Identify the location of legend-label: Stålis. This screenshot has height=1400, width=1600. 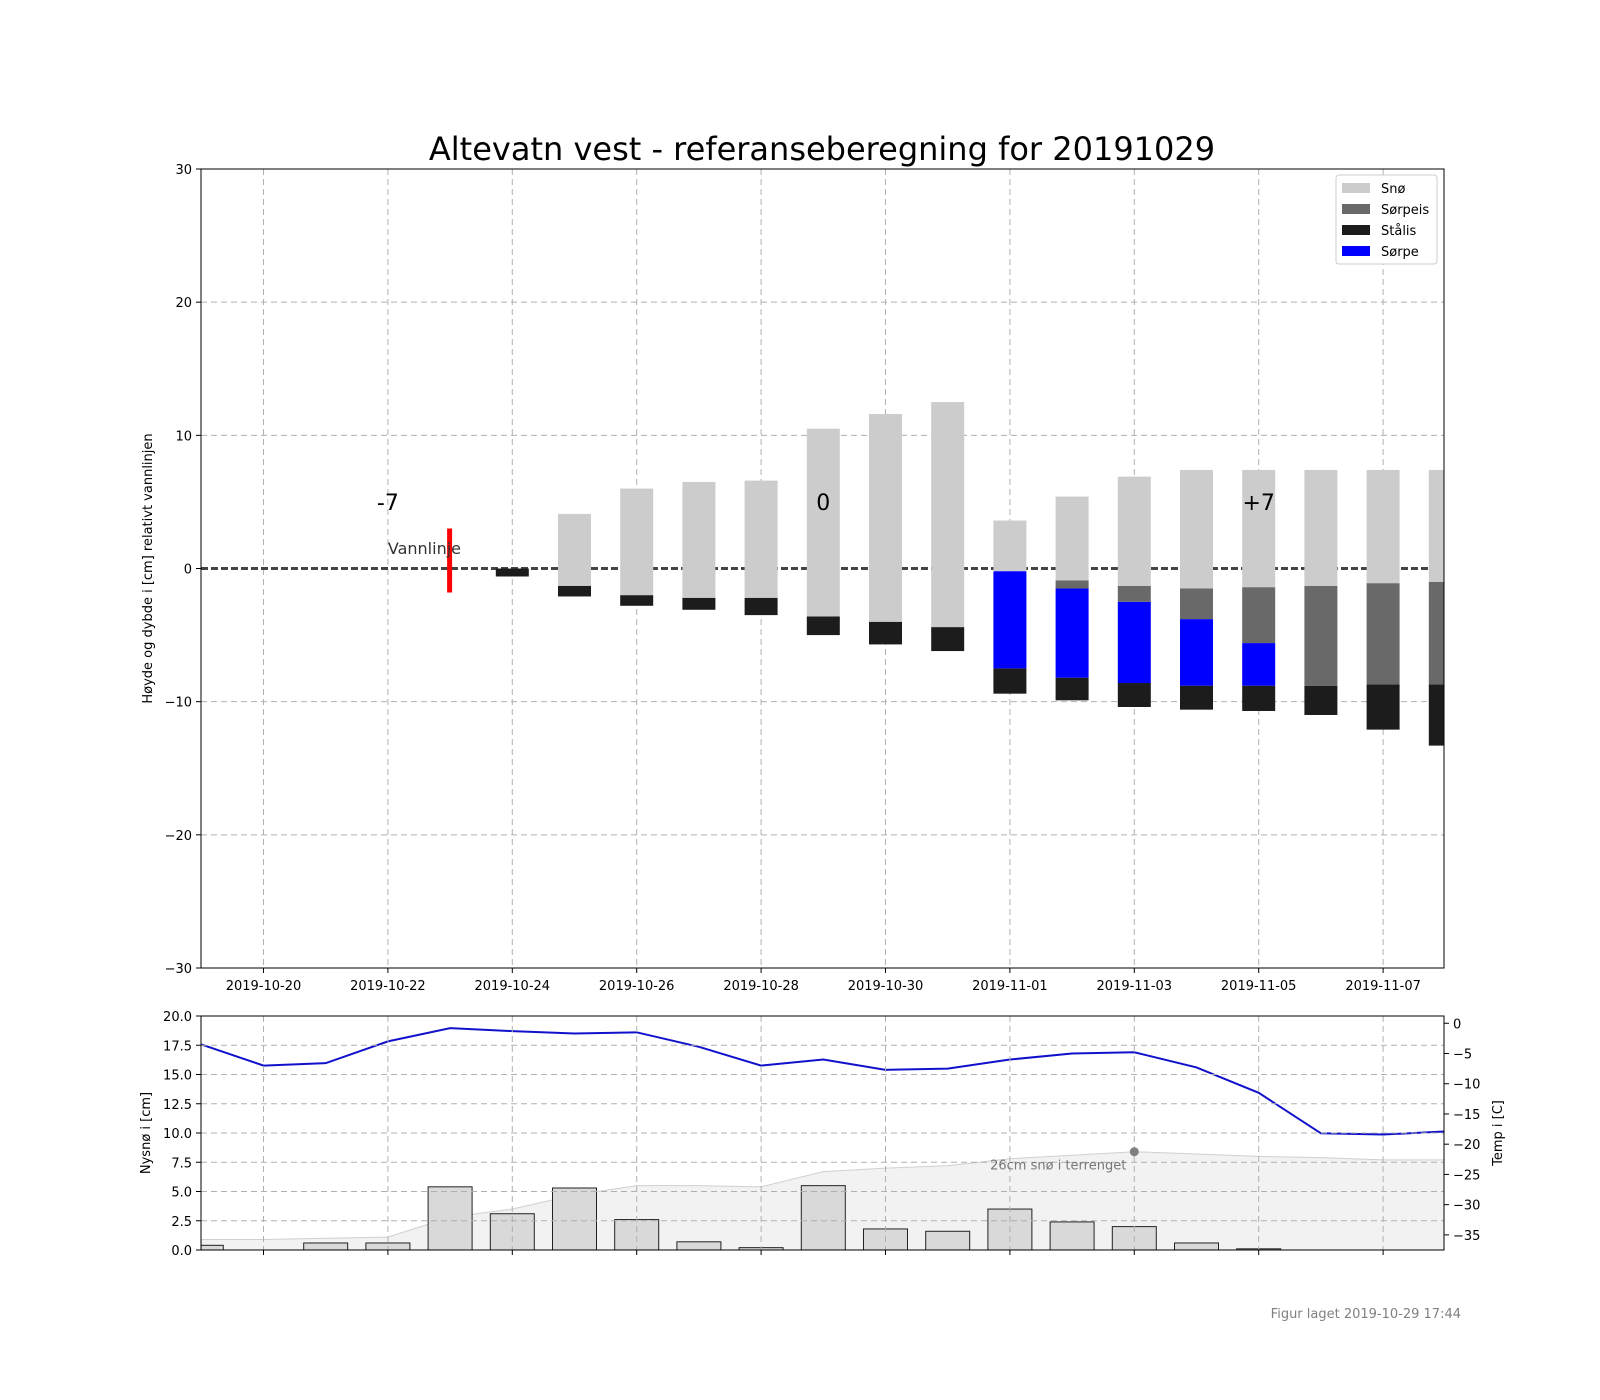
(1399, 231).